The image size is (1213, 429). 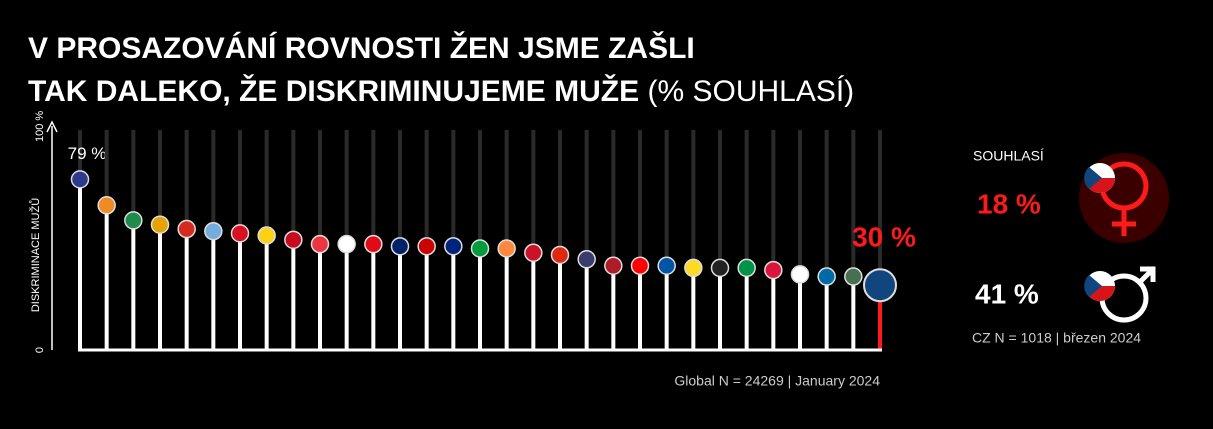 I want to click on chart-title: V PROSAZOVÁNÍ ROVNOSTI ŽEN JSME ZAŠLI, so click(x=361, y=48).